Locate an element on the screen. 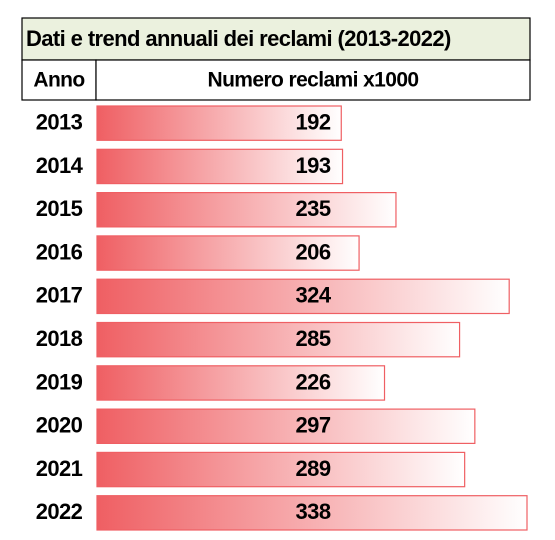 The width and height of the screenshot is (555, 540). column-header: Anno is located at coordinates (58, 80).